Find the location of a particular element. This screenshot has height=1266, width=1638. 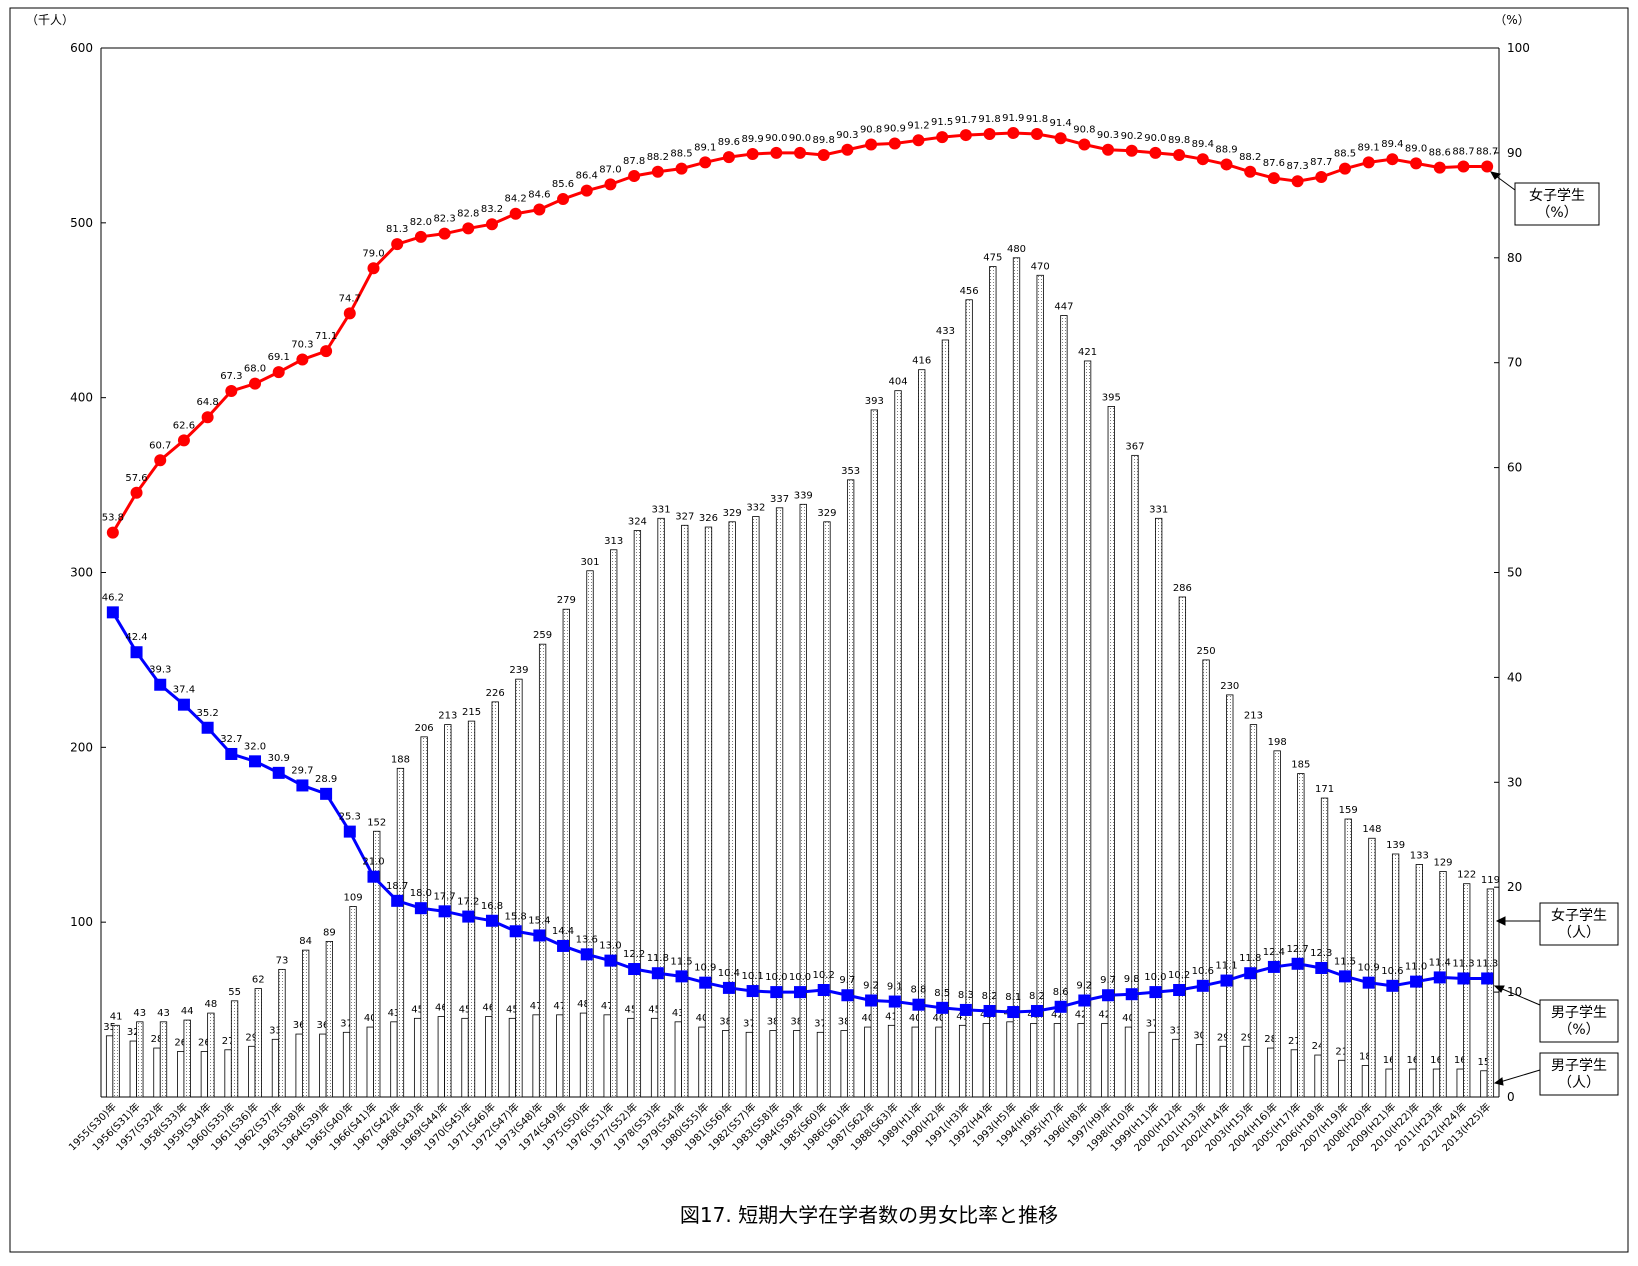

point-value-label: 10.6 is located at coordinates (1203, 971).